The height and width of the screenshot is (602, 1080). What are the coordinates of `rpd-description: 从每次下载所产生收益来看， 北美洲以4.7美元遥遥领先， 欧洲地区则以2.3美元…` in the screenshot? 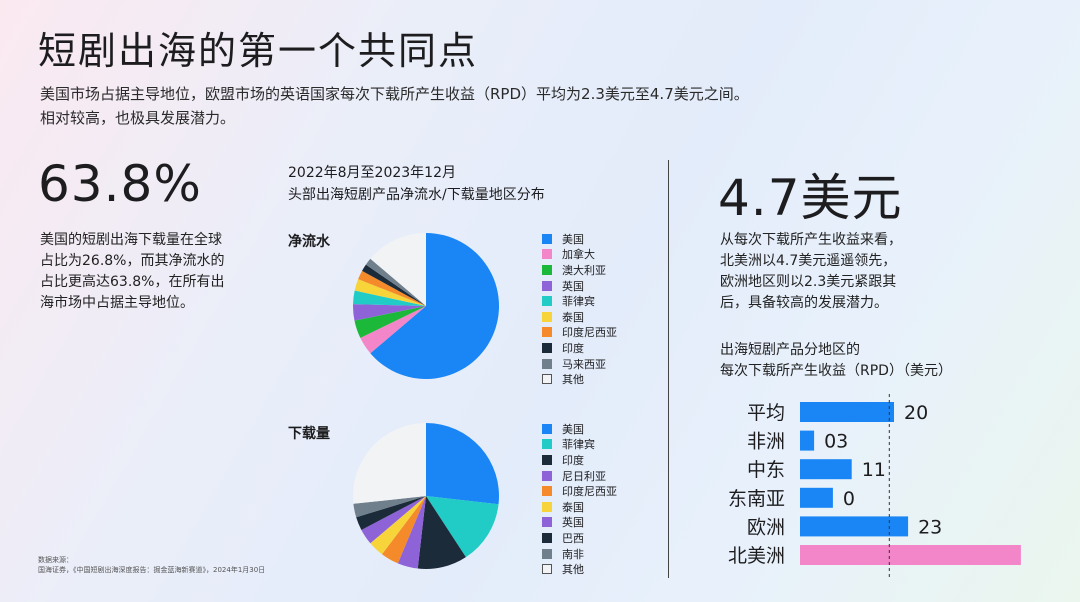 It's located at (840, 272).